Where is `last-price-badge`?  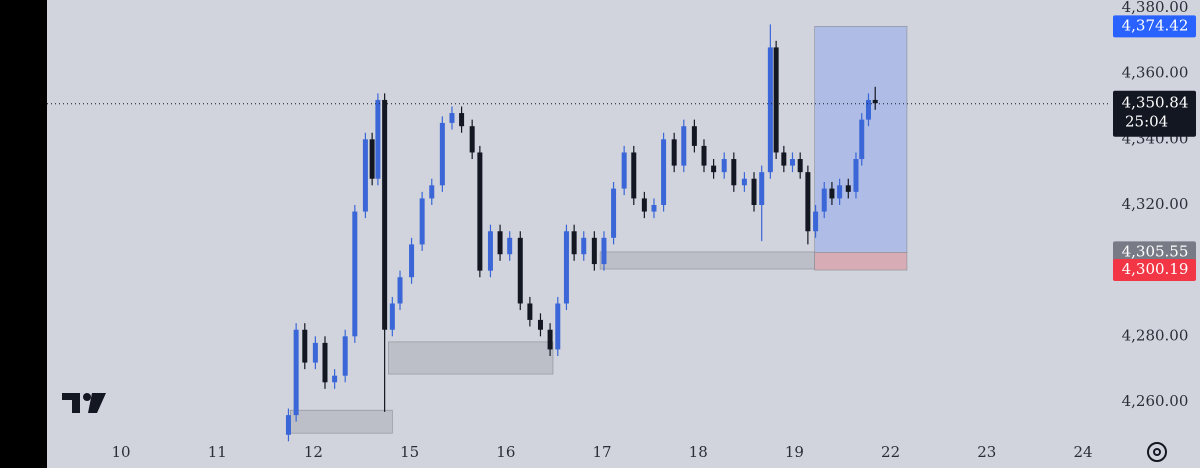 last-price-badge is located at coordinates (1154, 113).